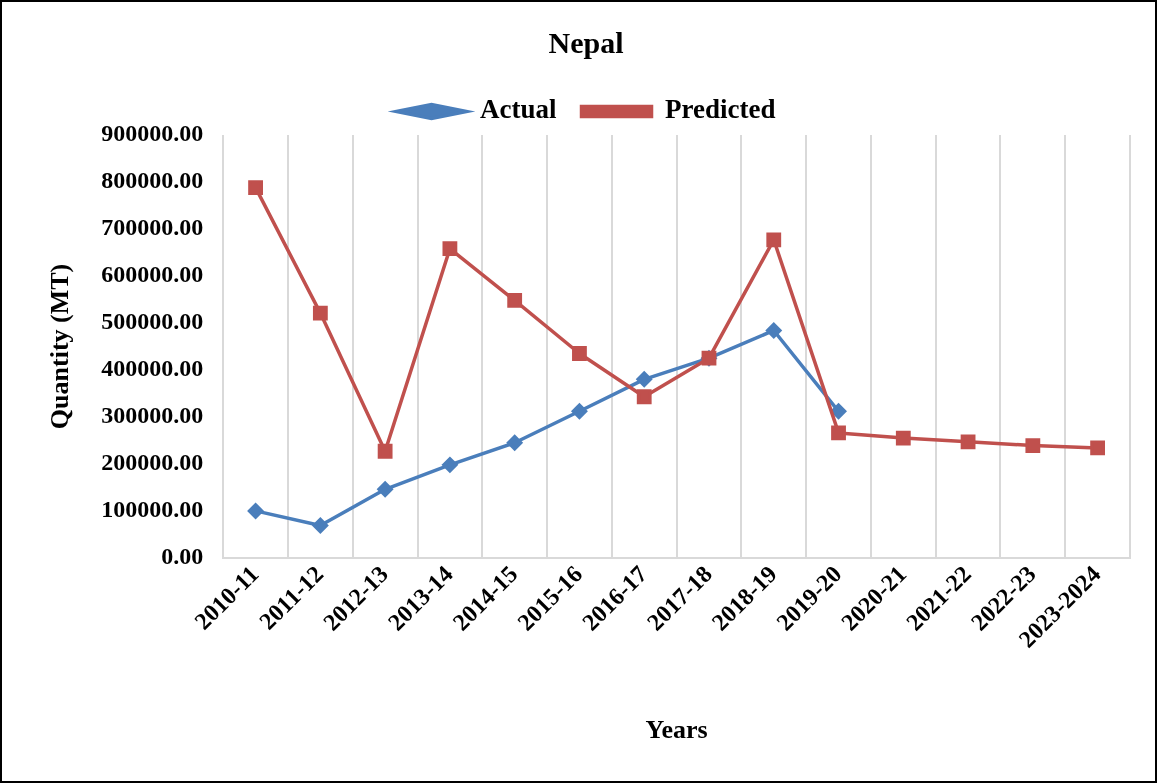  What do you see at coordinates (60, 346) in the screenshot?
I see `y-axis-title: Quantity (MT)` at bounding box center [60, 346].